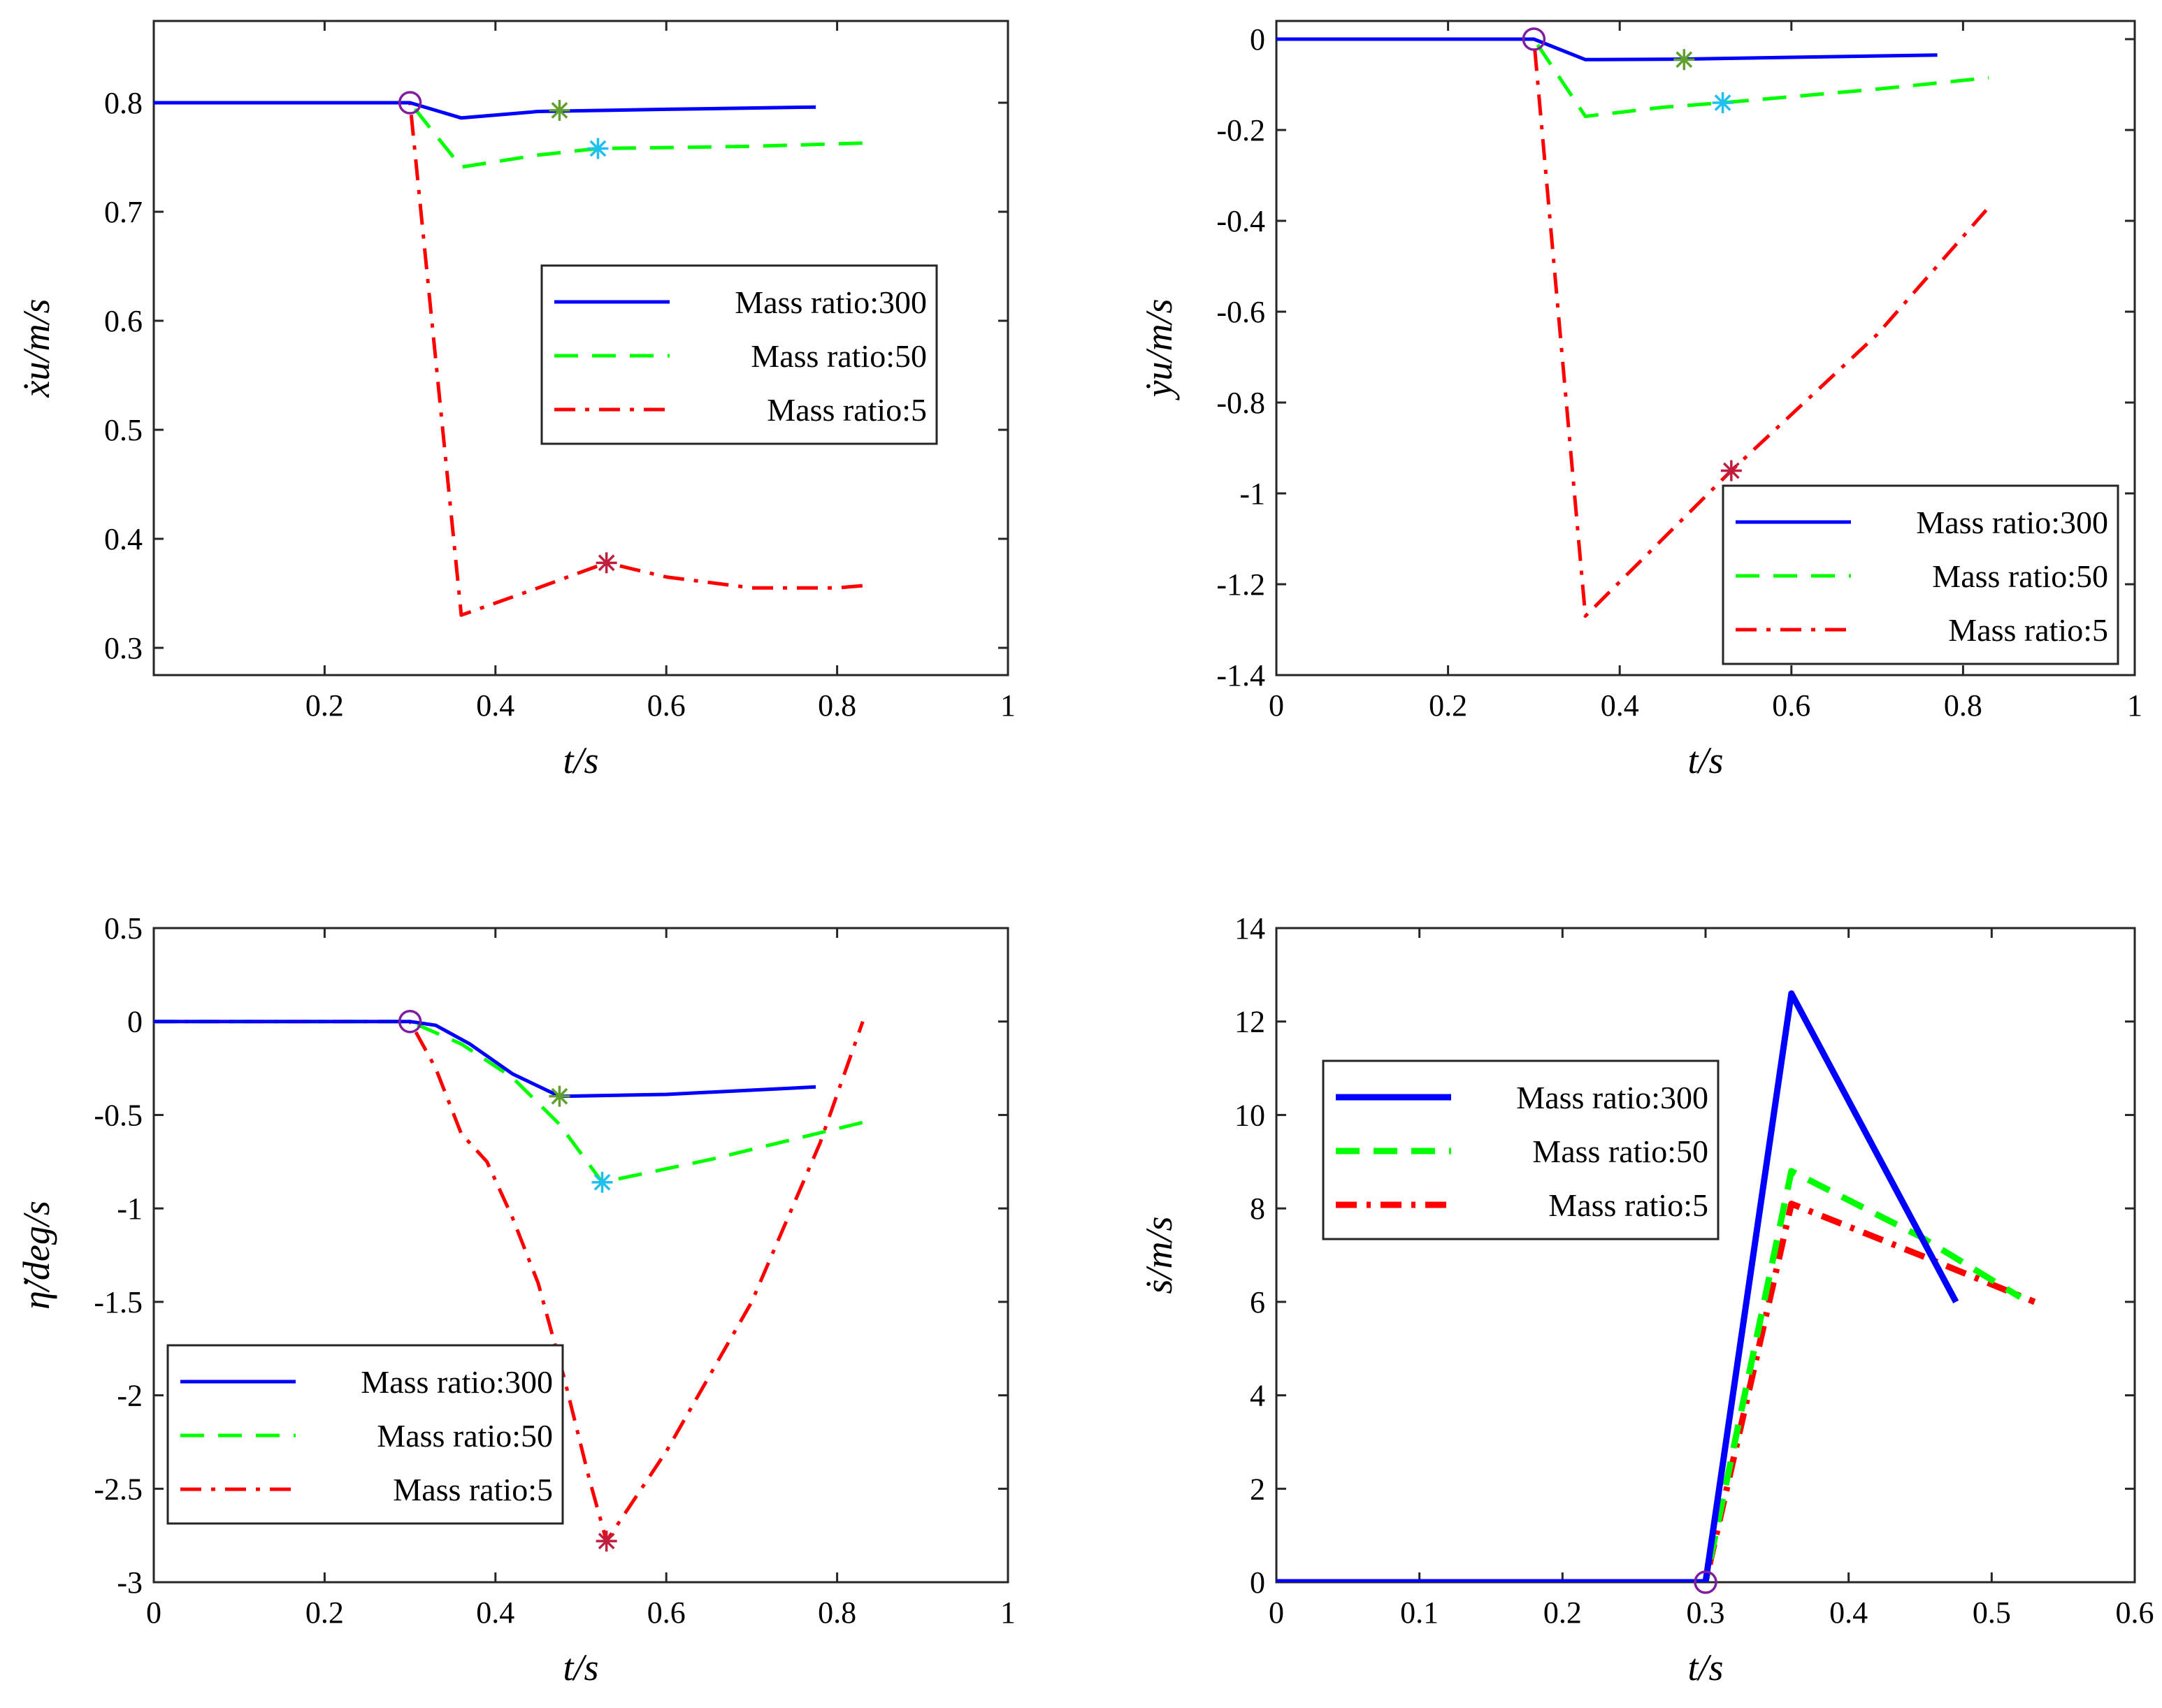 This screenshot has height=1708, width=2162. I want to click on series-group, so click(1633, 327).